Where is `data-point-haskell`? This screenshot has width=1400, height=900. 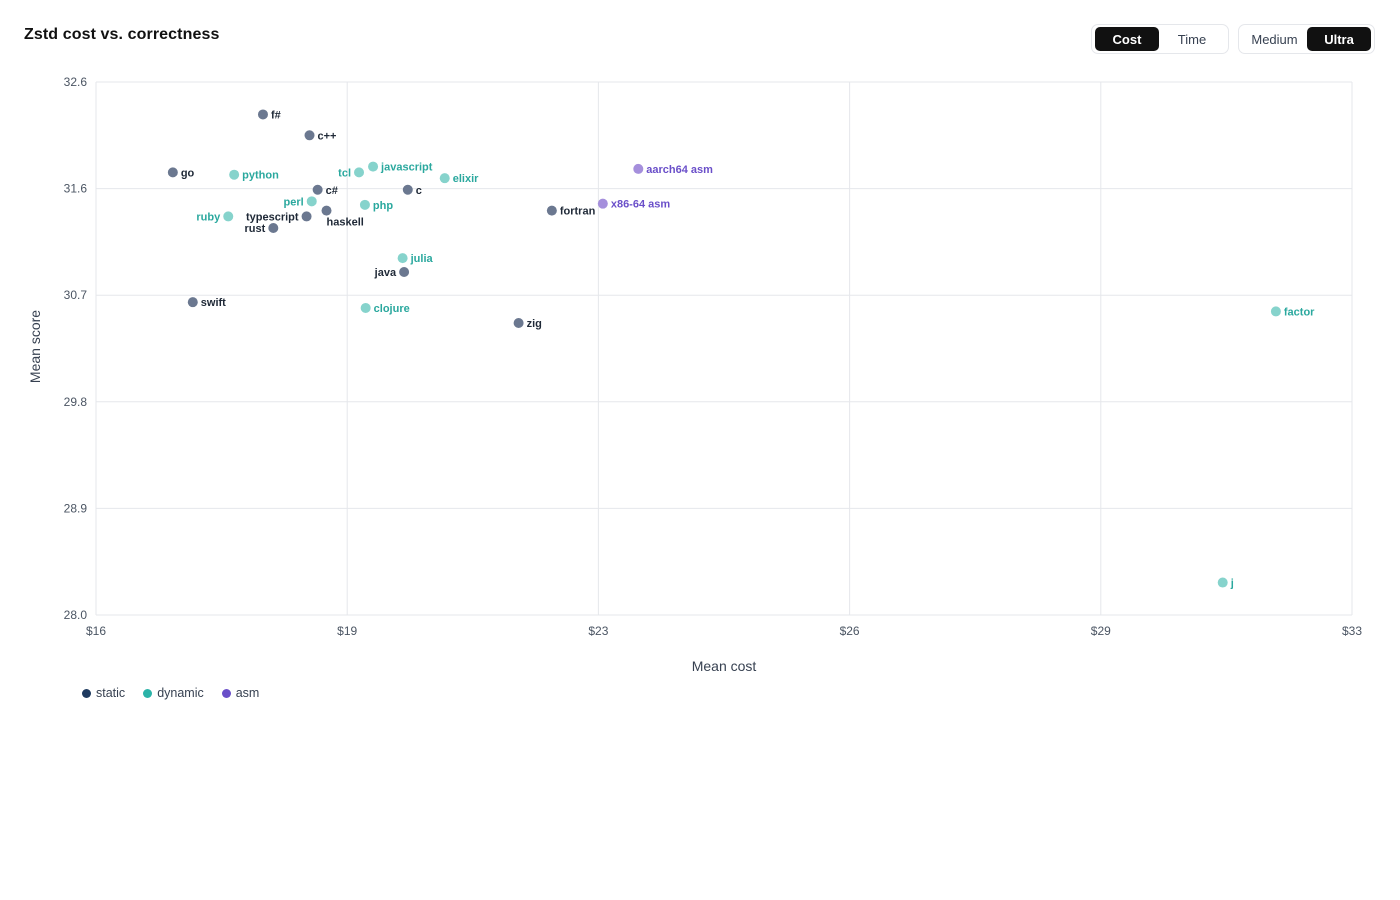 data-point-haskell is located at coordinates (326, 210).